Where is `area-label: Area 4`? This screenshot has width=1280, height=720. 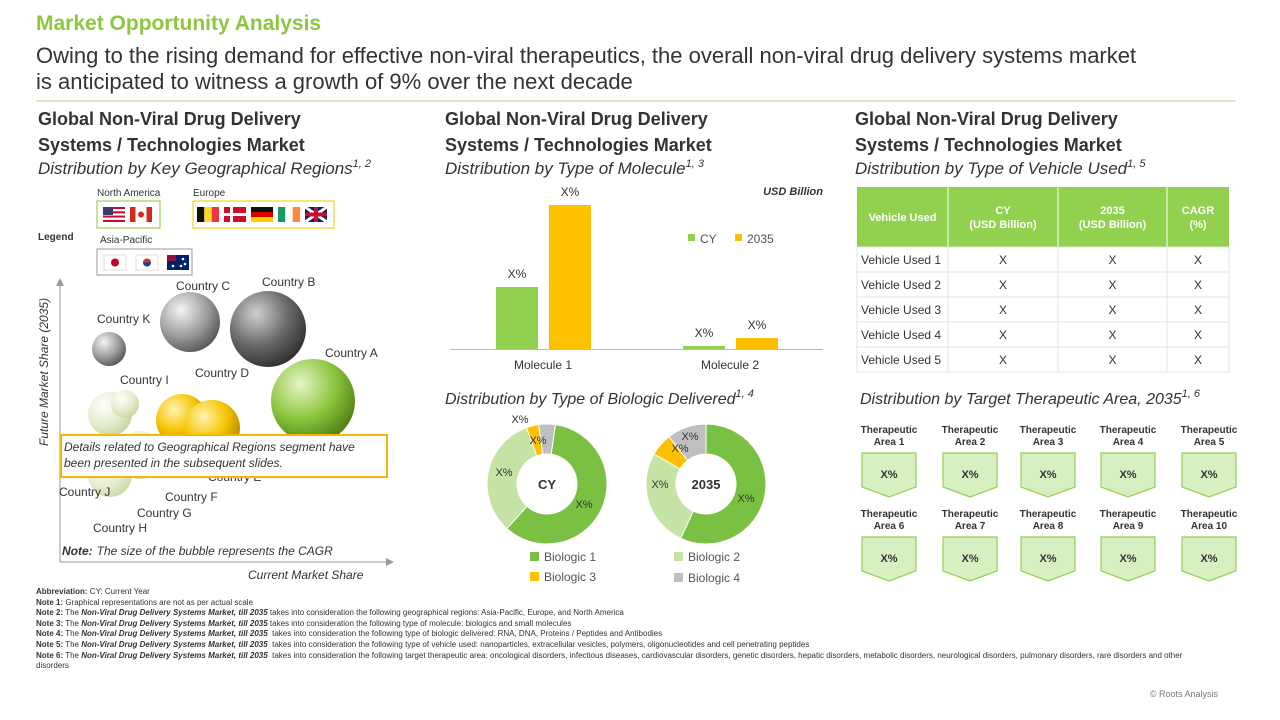 area-label: Area 4 is located at coordinates (1128, 442).